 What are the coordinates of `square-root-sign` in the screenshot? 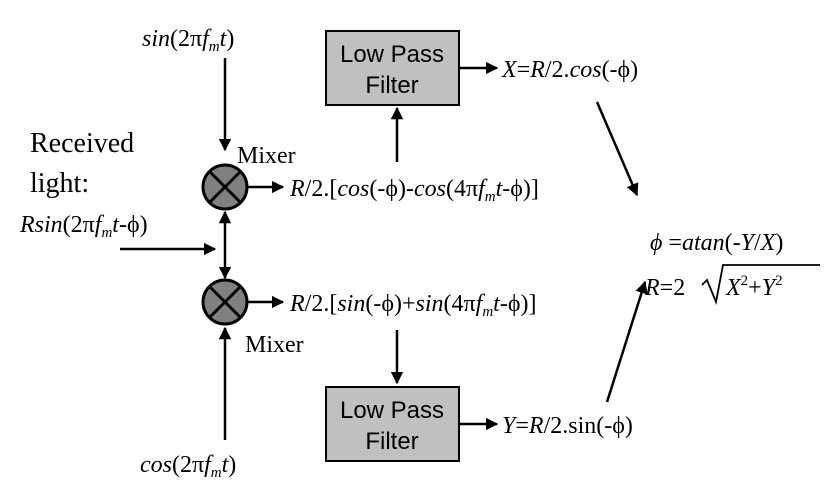 It's located at (760, 285).